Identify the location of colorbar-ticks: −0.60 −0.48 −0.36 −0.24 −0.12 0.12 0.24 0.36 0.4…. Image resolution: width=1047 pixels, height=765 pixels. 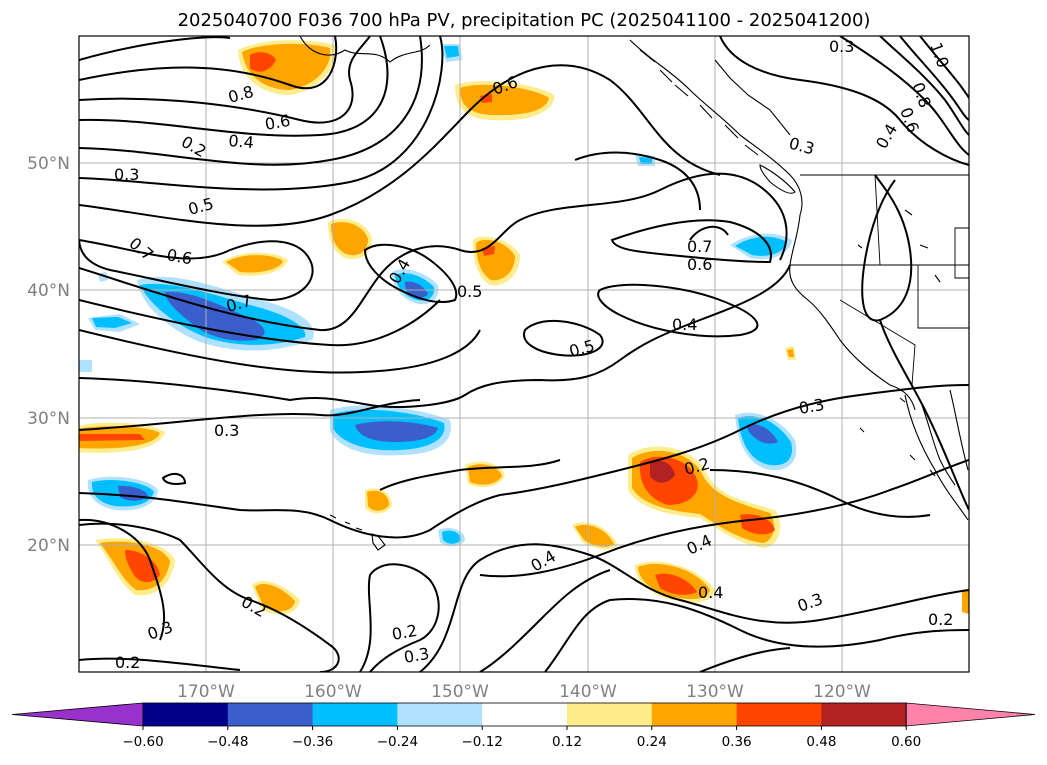
(521, 738).